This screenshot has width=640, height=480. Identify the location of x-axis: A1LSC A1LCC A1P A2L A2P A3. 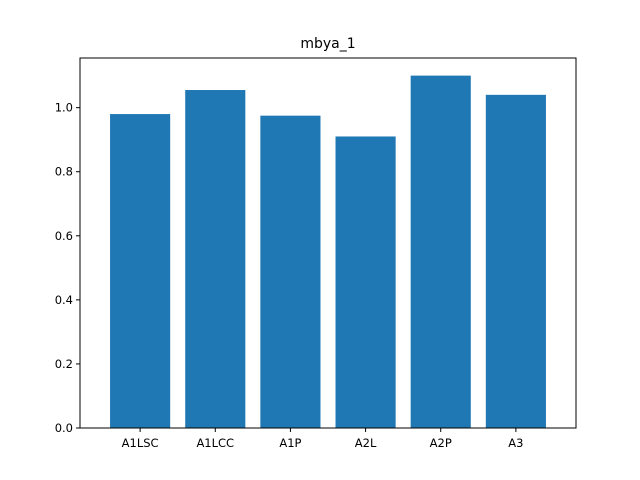
(322, 439).